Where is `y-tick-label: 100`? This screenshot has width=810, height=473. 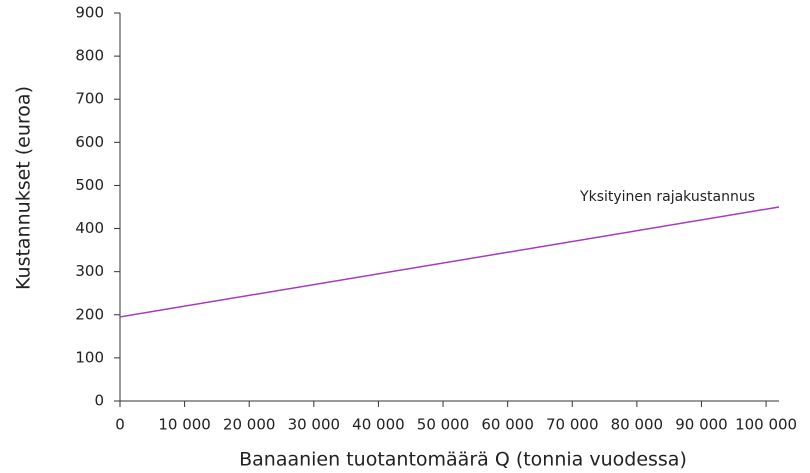 y-tick-label: 100 is located at coordinates (89, 357).